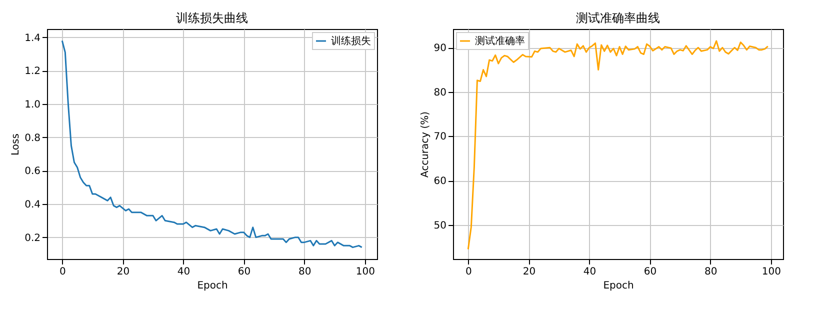 This screenshot has width=839, height=334. I want to click on y-tick-label: 80, so click(440, 92).